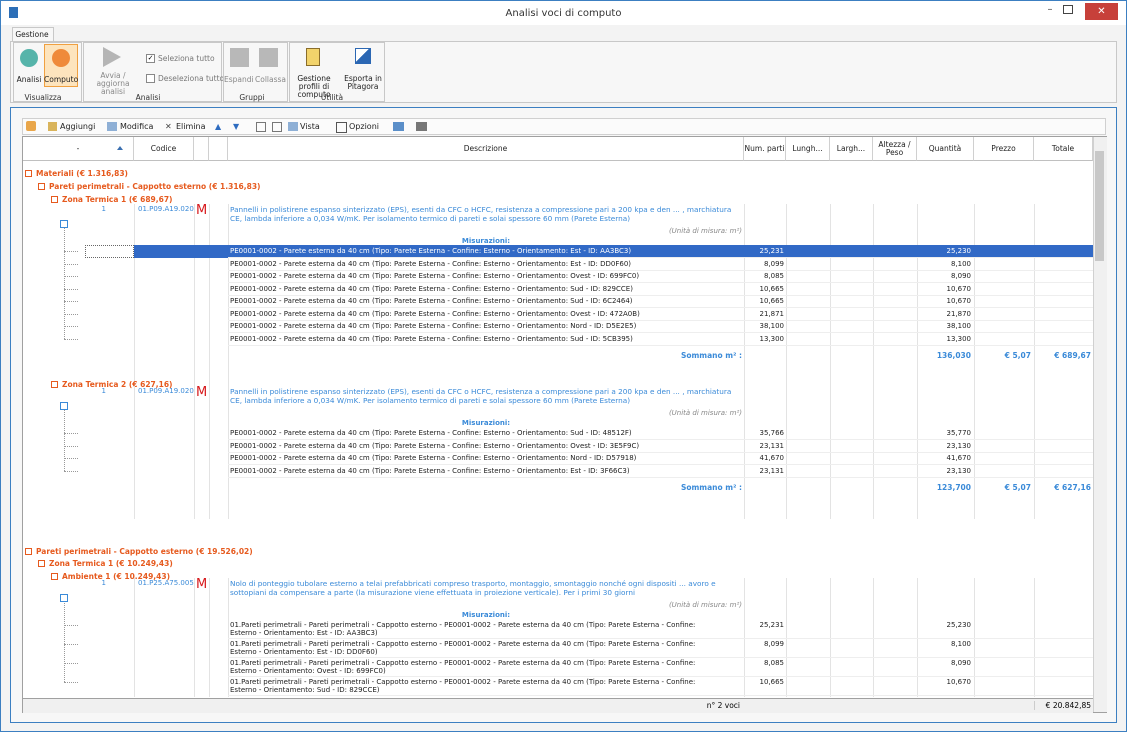 The height and width of the screenshot is (732, 1127). What do you see at coordinates (186, 58) in the screenshot?
I see `ribbon-button: Seleziona tutto` at bounding box center [186, 58].